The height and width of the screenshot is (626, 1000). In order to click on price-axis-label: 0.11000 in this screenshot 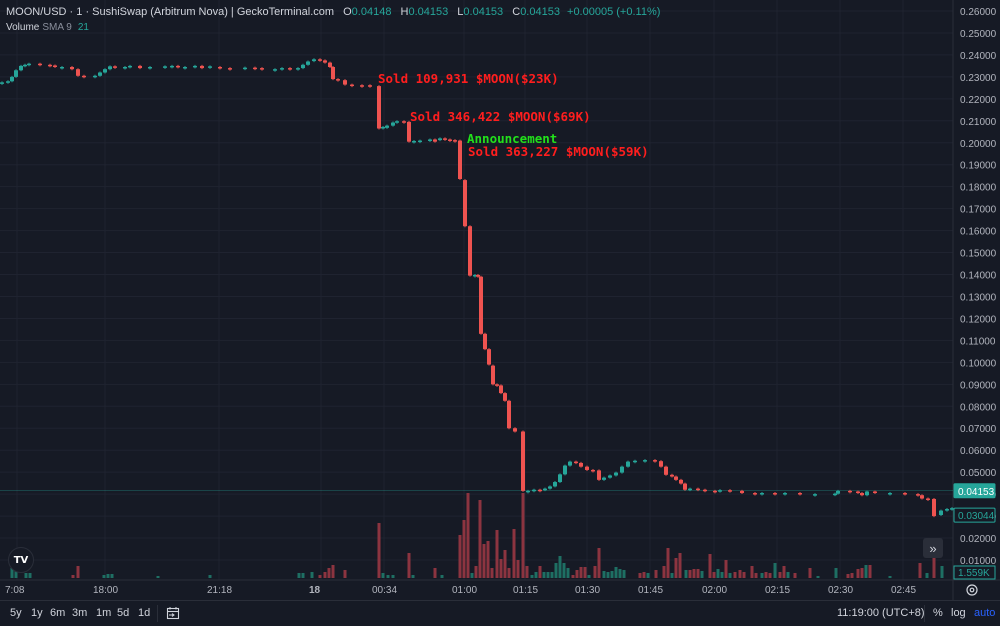, I will do `click(978, 341)`.